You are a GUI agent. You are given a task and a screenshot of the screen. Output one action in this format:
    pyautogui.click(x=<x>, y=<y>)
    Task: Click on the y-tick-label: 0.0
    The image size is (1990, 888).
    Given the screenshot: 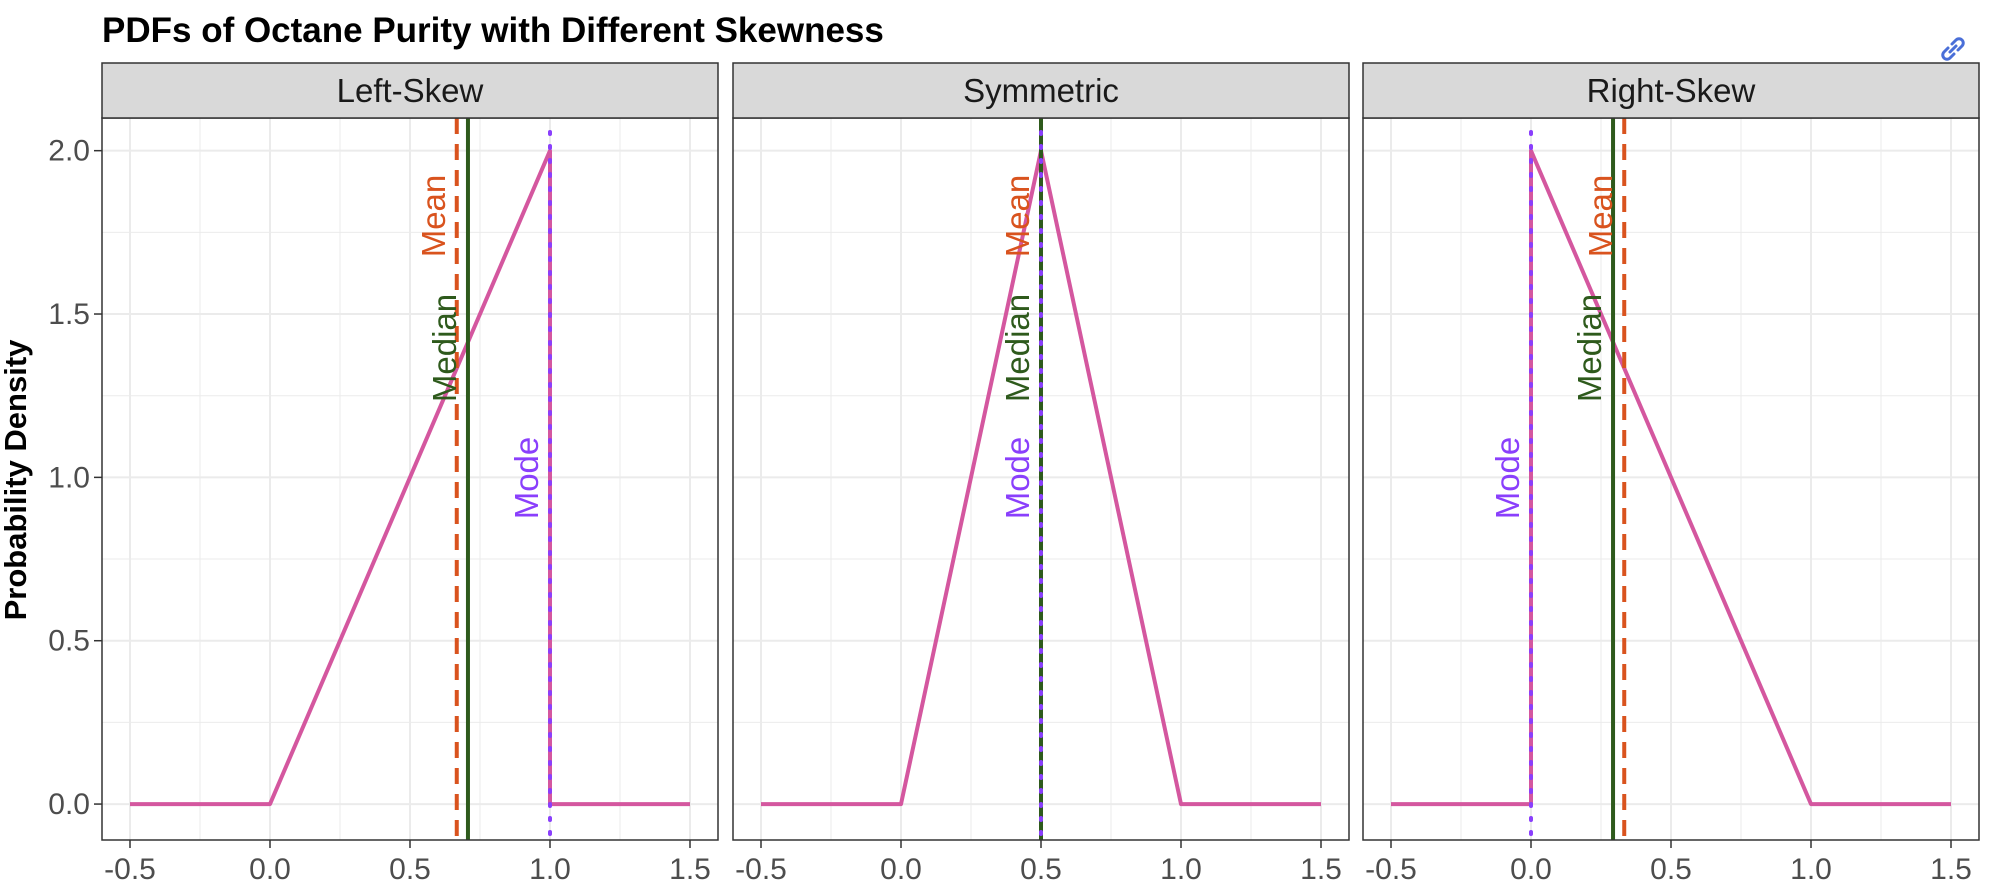 What is the action you would take?
    pyautogui.click(x=69, y=804)
    